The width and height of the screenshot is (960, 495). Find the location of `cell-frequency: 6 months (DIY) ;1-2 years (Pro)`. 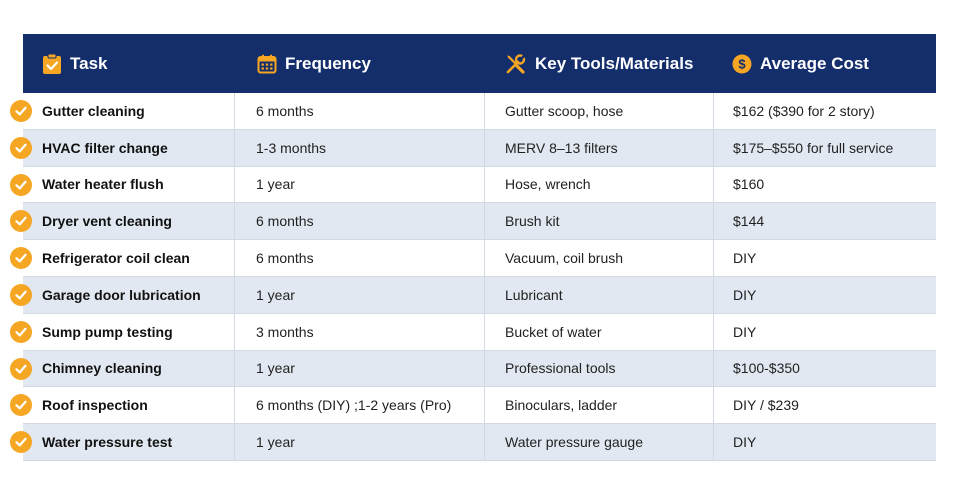

cell-frequency: 6 months (DIY) ;1-2 years (Pro) is located at coordinates (360, 405).